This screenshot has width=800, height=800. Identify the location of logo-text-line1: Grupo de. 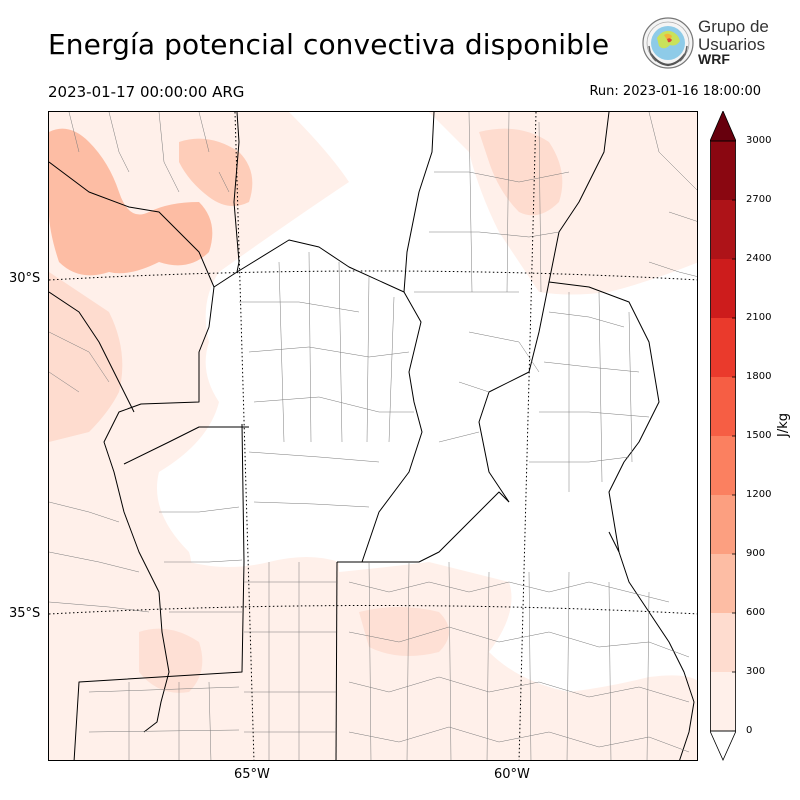
(733, 26).